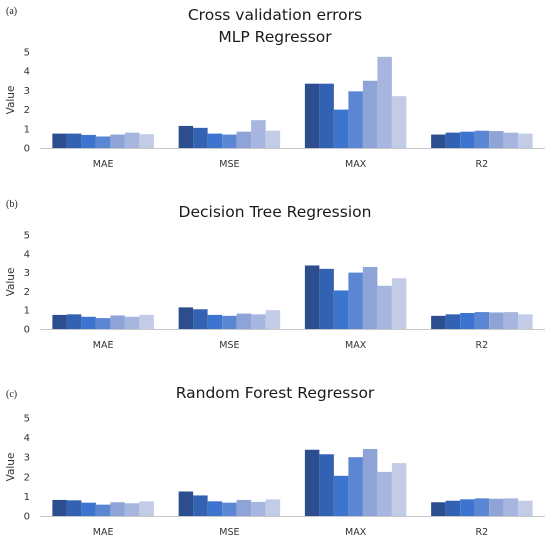 Image resolution: width=550 pixels, height=542 pixels. What do you see at coordinates (12, 204) in the screenshot?
I see `panel-letter: (b)` at bounding box center [12, 204].